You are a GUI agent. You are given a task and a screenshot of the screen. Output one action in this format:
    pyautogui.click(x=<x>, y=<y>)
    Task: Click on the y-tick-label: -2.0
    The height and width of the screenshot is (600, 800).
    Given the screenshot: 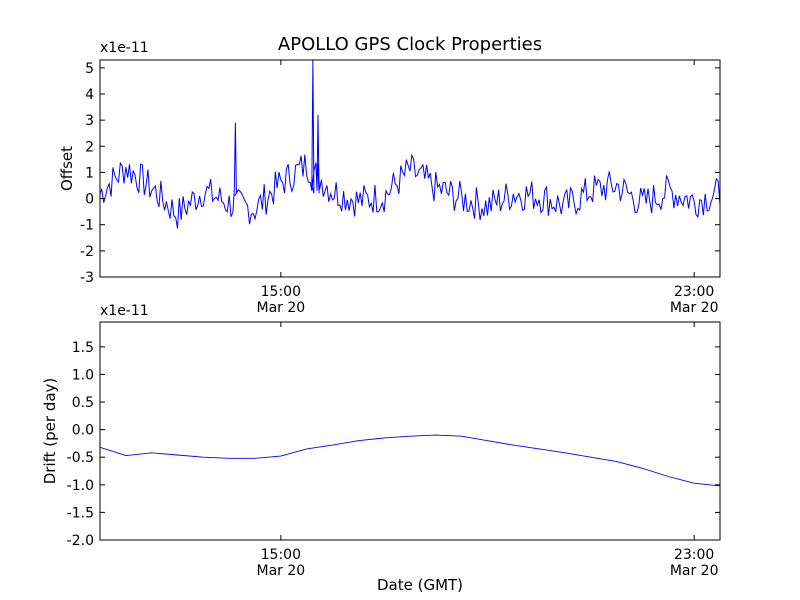 What is the action you would take?
    pyautogui.click(x=80, y=541)
    